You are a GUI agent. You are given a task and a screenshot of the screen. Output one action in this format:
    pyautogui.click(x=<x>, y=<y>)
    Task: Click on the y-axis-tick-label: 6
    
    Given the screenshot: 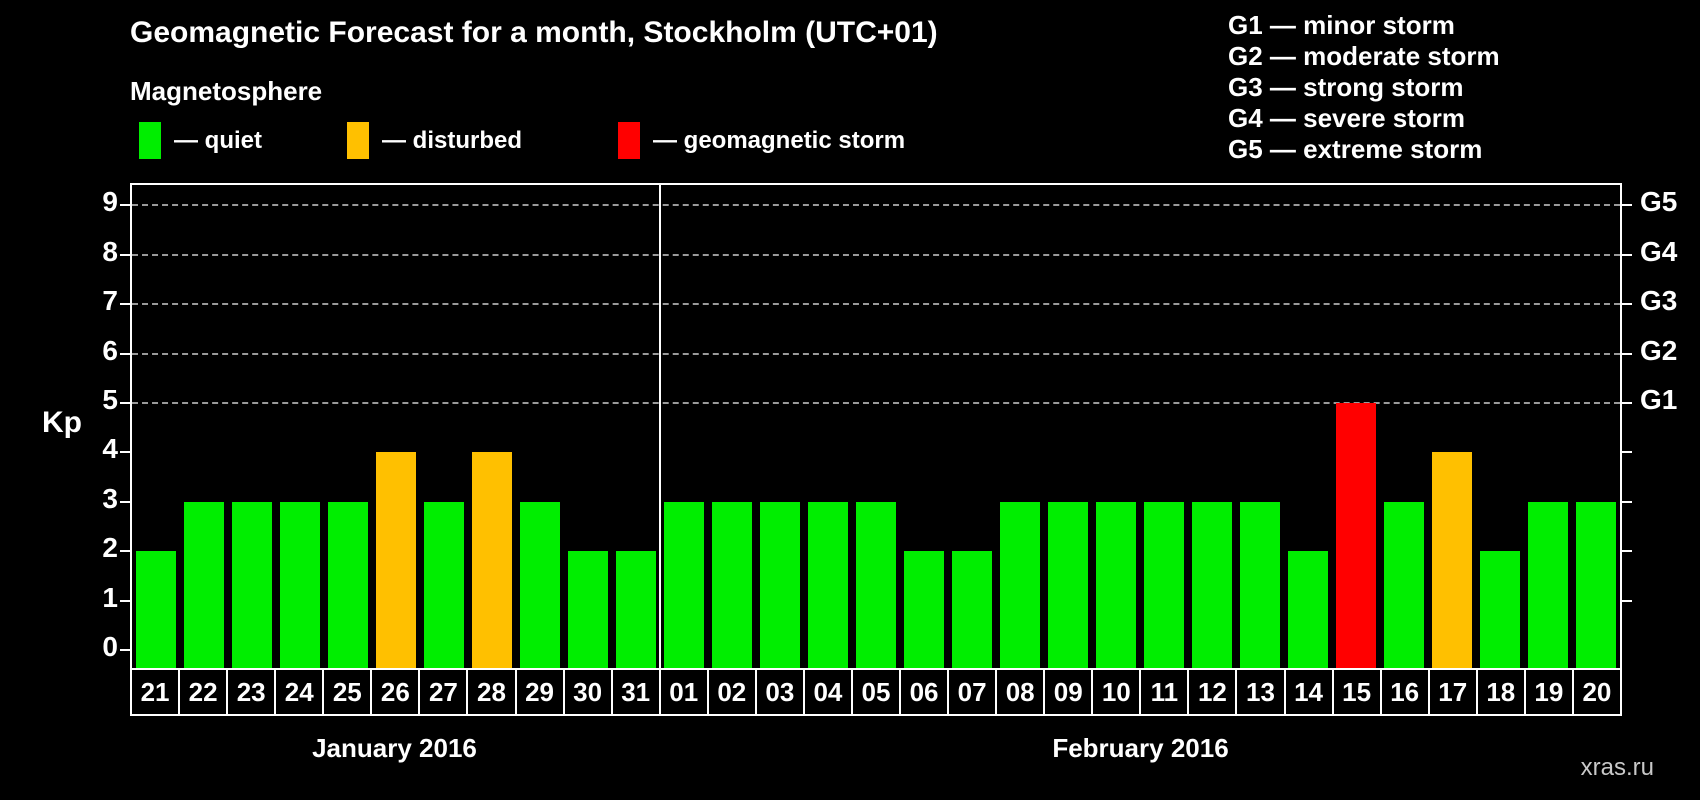 What is the action you would take?
    pyautogui.click(x=110, y=350)
    